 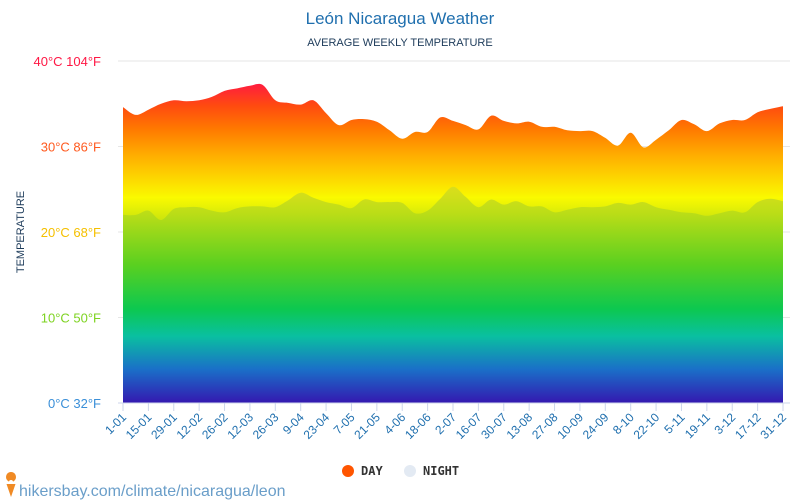 What do you see at coordinates (164, 426) in the screenshot?
I see `x-tick-label: 29-01` at bounding box center [164, 426].